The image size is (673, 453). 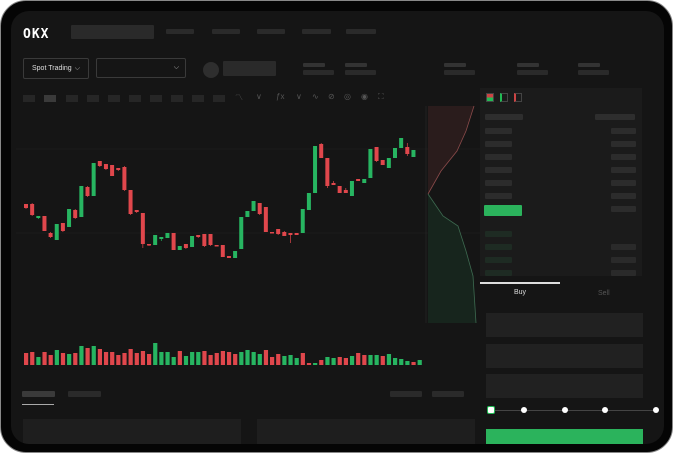 What do you see at coordinates (364, 96) in the screenshot?
I see `settings-icon: ◉` at bounding box center [364, 96].